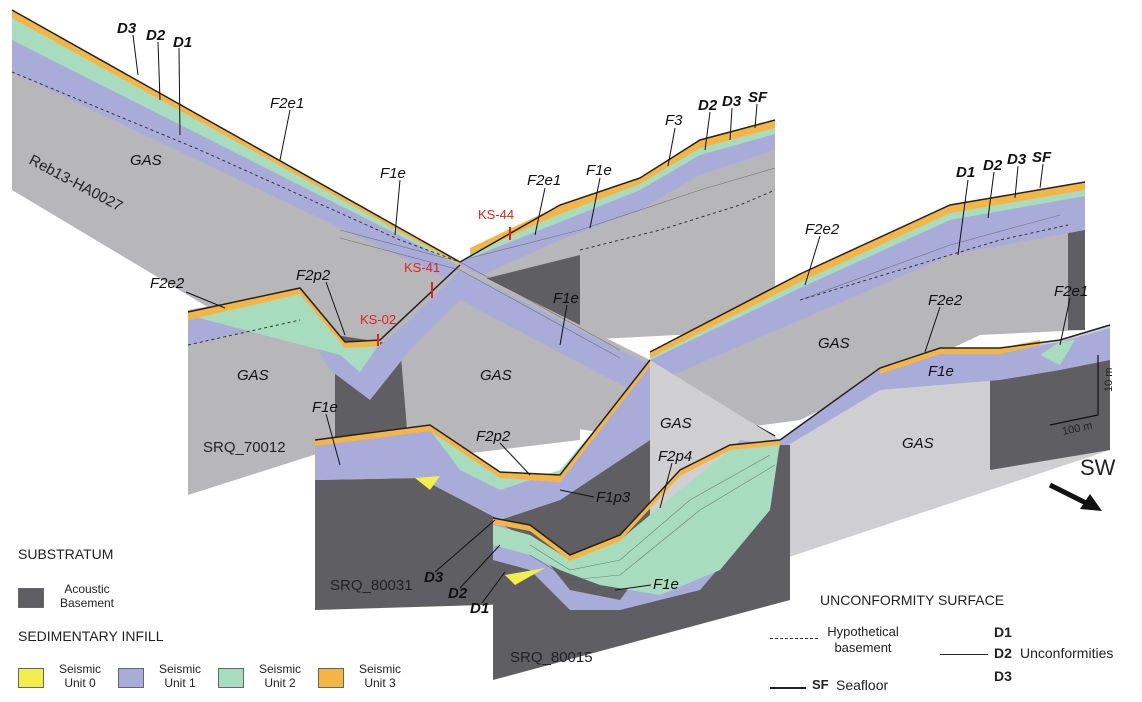  What do you see at coordinates (1017, 159) in the screenshot?
I see `label-d3-right: D3` at bounding box center [1017, 159].